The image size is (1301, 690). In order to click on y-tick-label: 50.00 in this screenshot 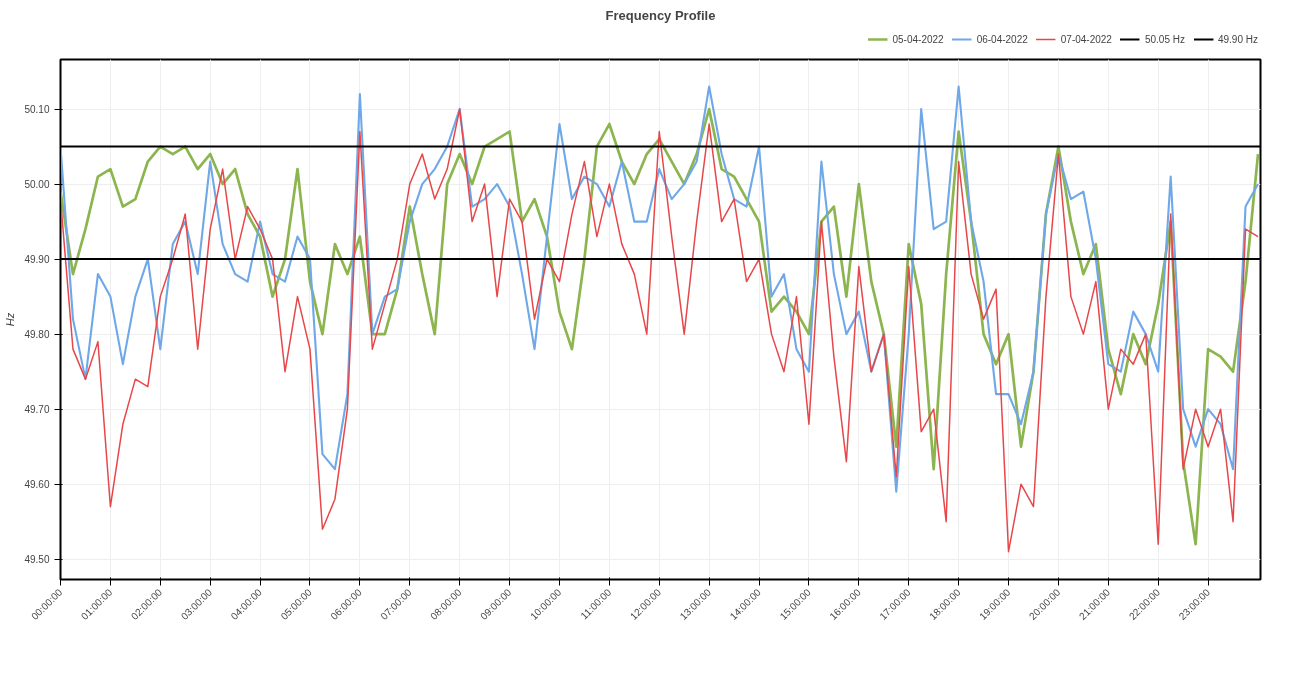, I will do `click(37, 185)`.